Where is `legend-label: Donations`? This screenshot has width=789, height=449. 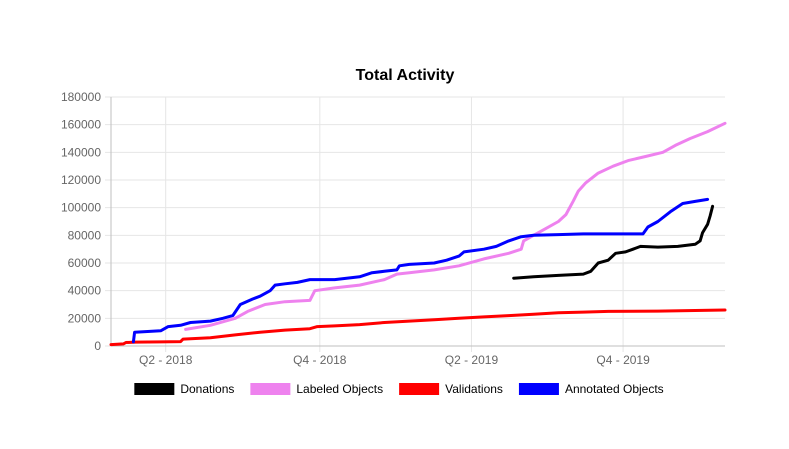
legend-label: Donations is located at coordinates (207, 389).